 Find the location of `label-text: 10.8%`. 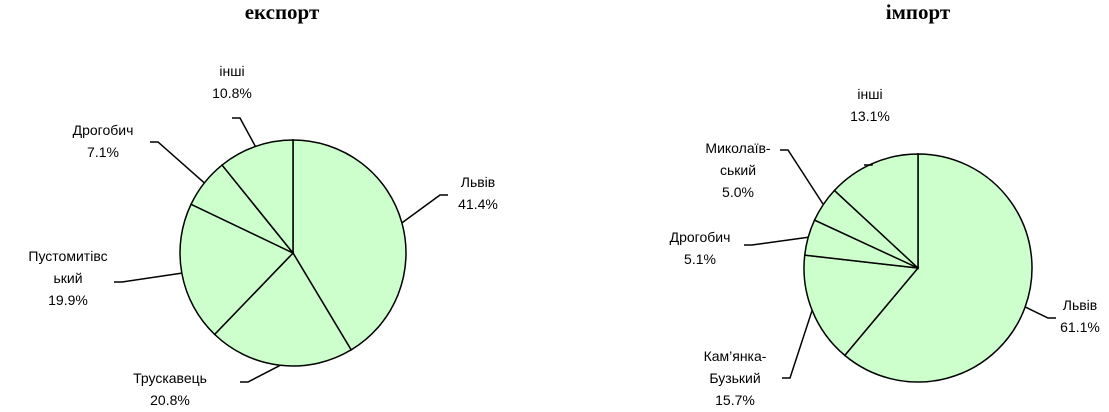

label-text: 10.8% is located at coordinates (232, 93).